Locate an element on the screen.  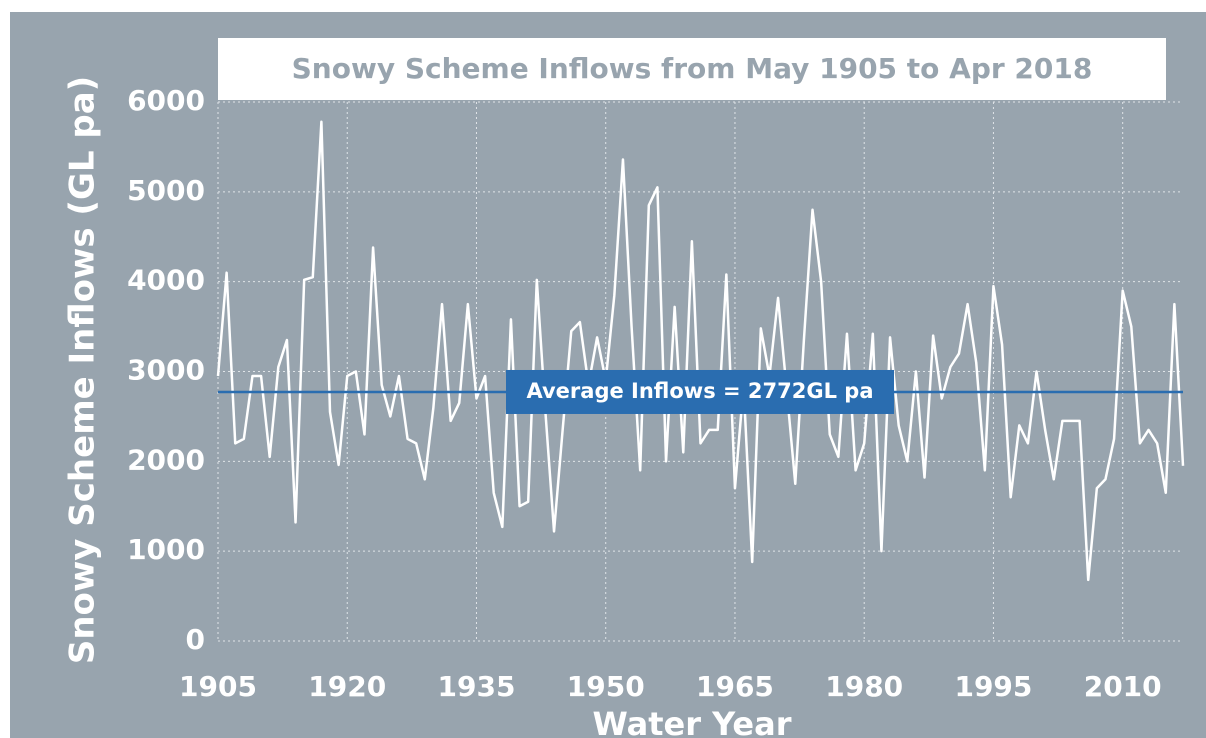
y-axis-title: Snowy Scheme Inflows (GL pa) is located at coordinates (83, 370).